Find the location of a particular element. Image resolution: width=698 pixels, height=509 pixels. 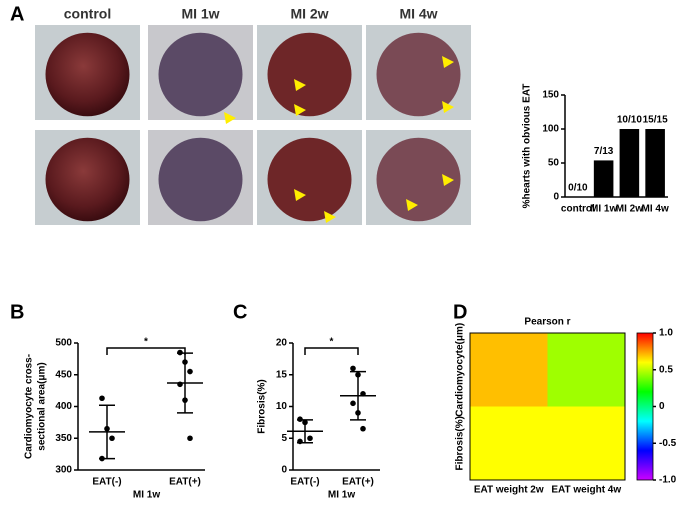

y-tick-label: 350 is located at coordinates (63, 438).